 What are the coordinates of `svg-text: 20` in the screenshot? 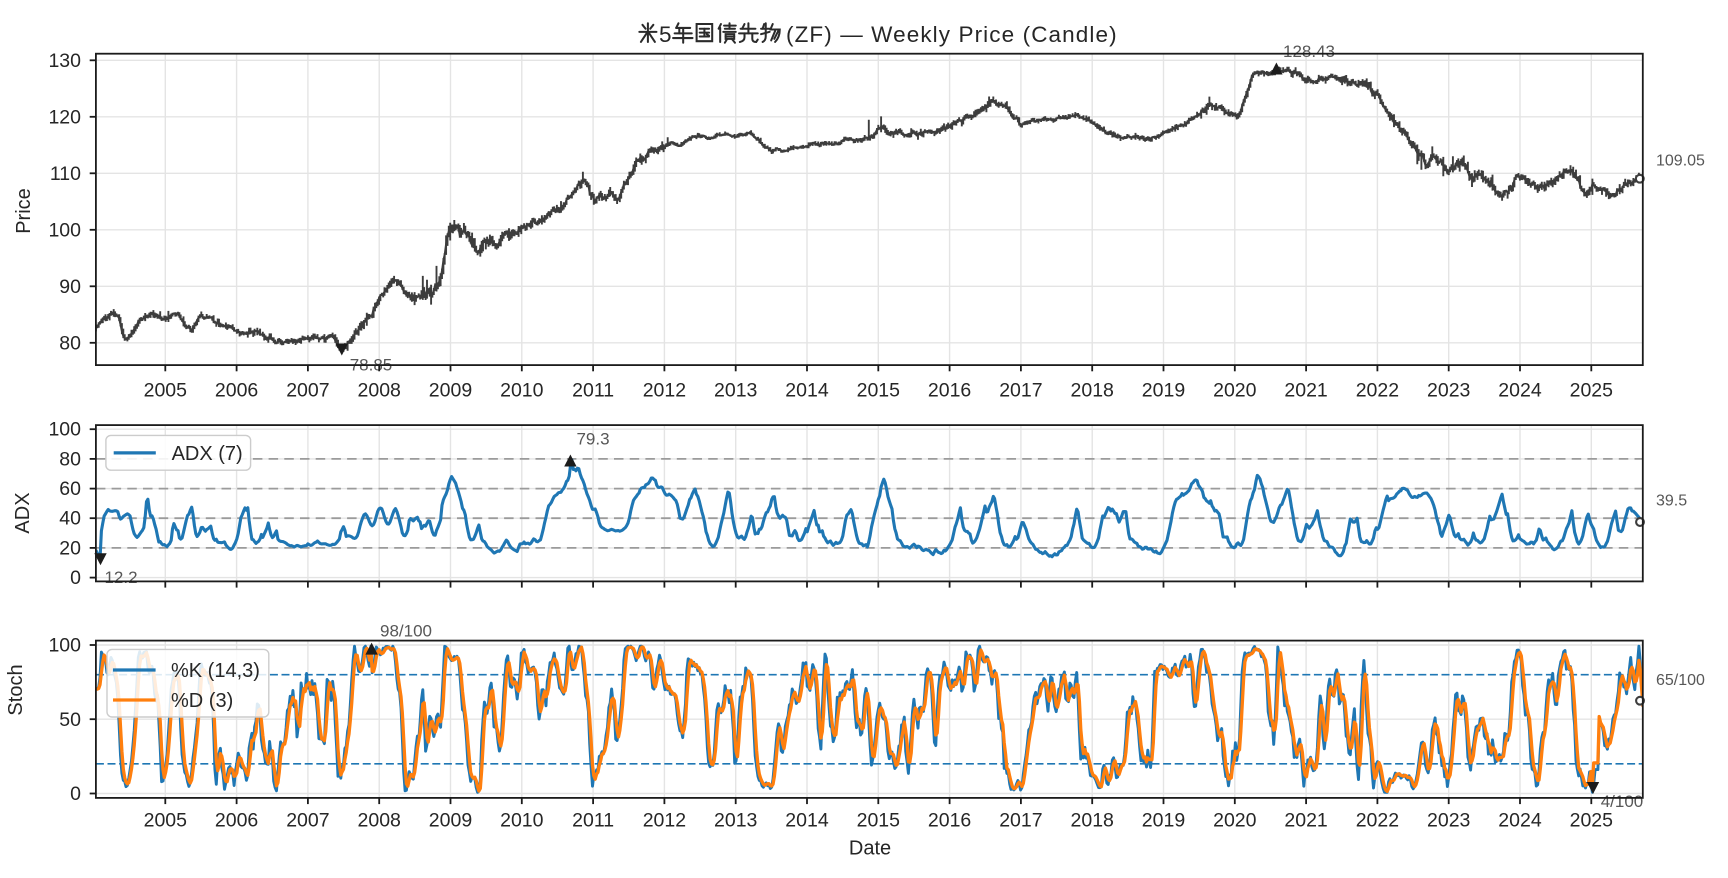 It's located at (70, 548).